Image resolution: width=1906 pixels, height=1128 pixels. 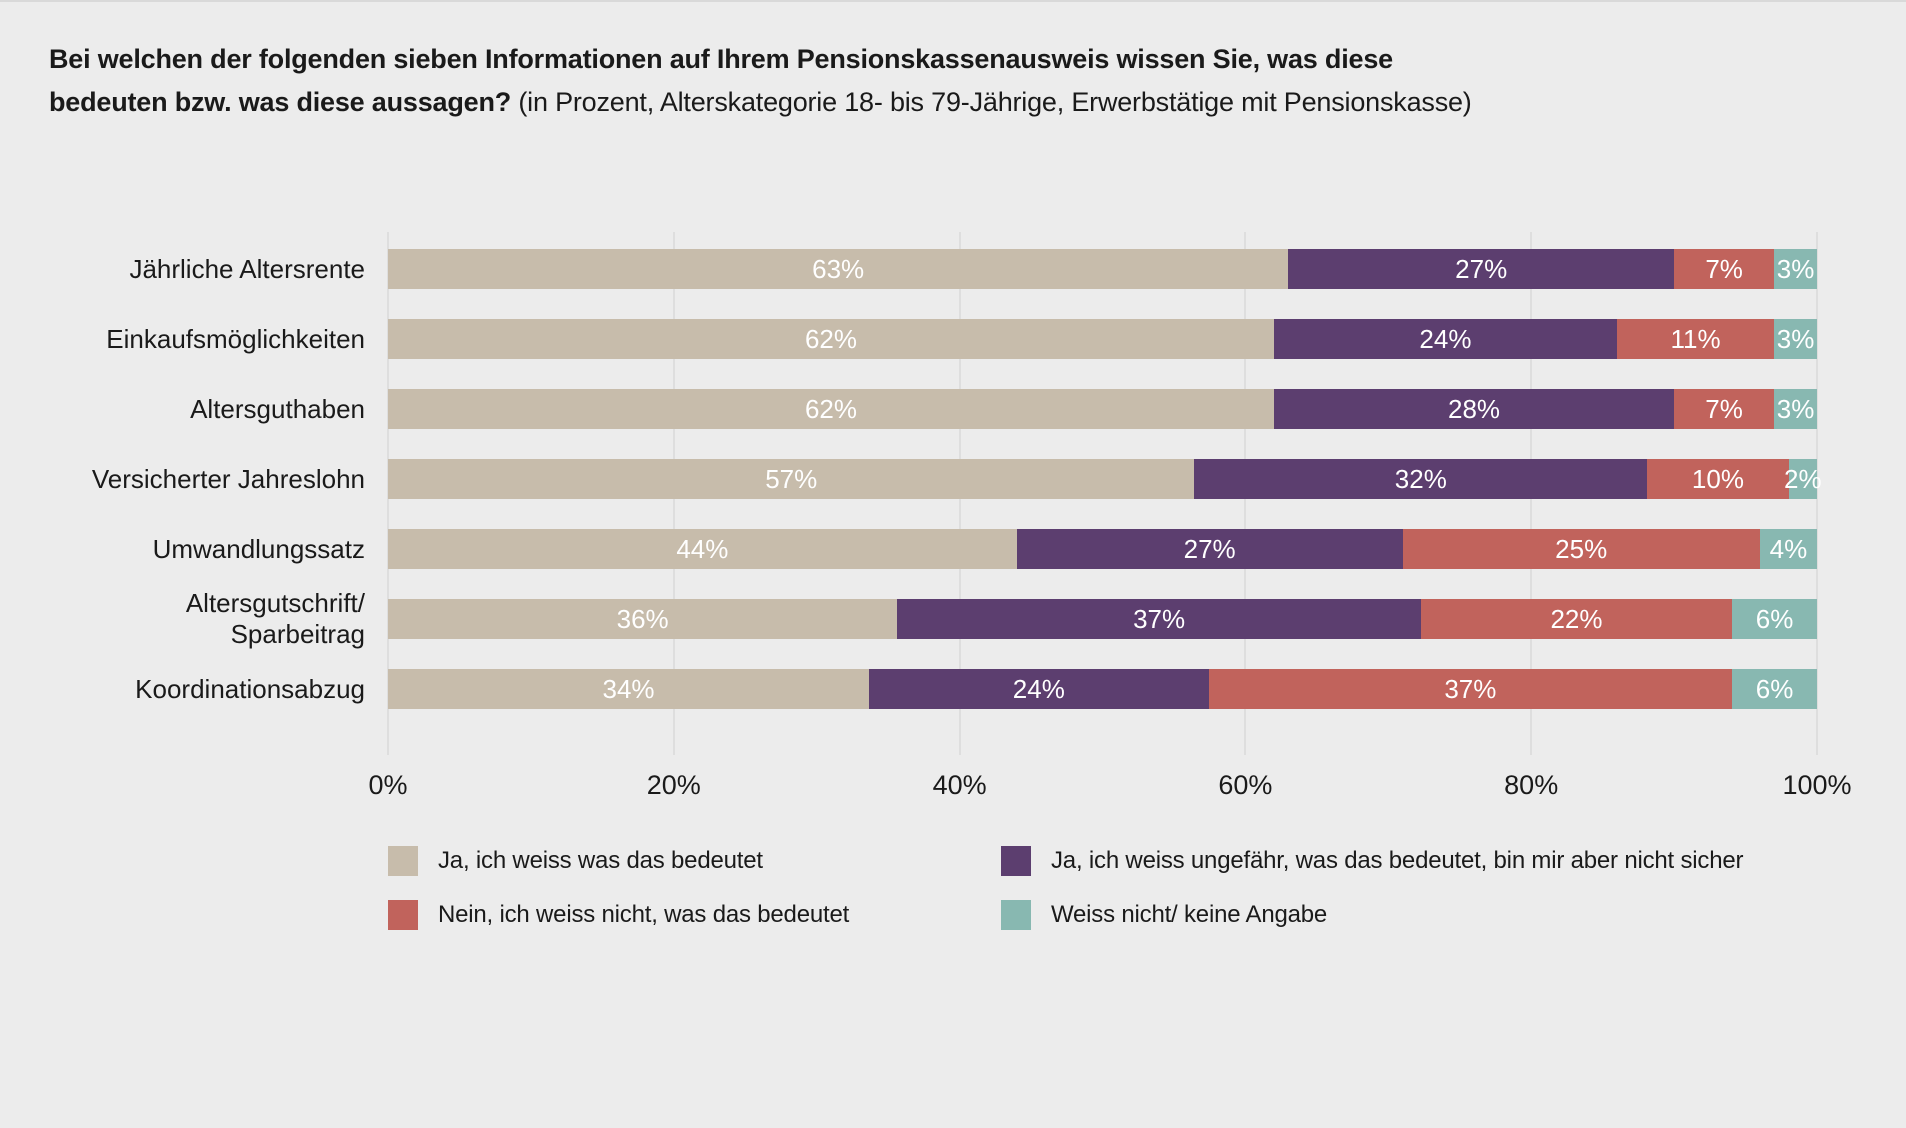 I want to click on bar-segment: 2%, so click(x=1803, y=479).